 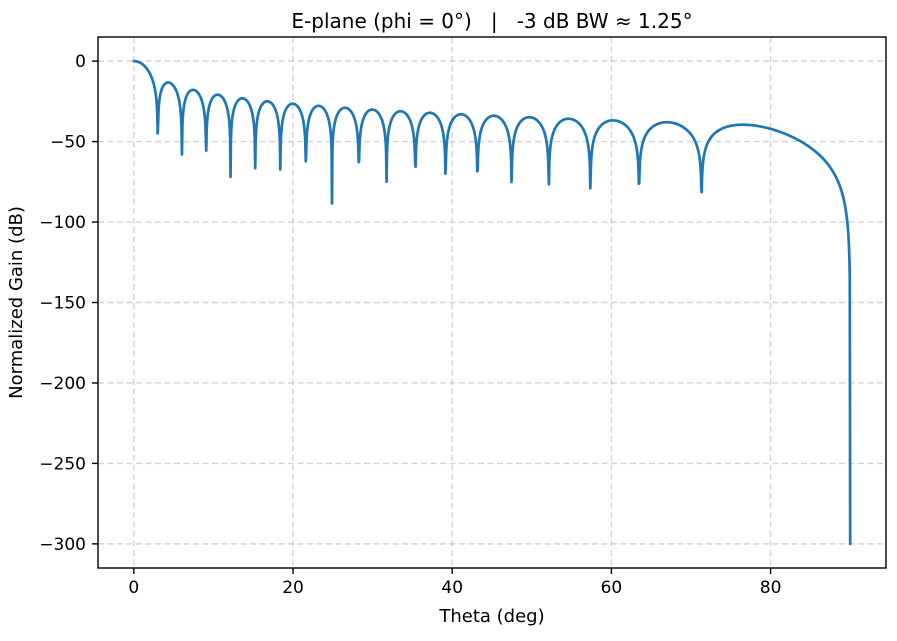 What do you see at coordinates (80, 62) in the screenshot?
I see `y-tick-label: 0` at bounding box center [80, 62].